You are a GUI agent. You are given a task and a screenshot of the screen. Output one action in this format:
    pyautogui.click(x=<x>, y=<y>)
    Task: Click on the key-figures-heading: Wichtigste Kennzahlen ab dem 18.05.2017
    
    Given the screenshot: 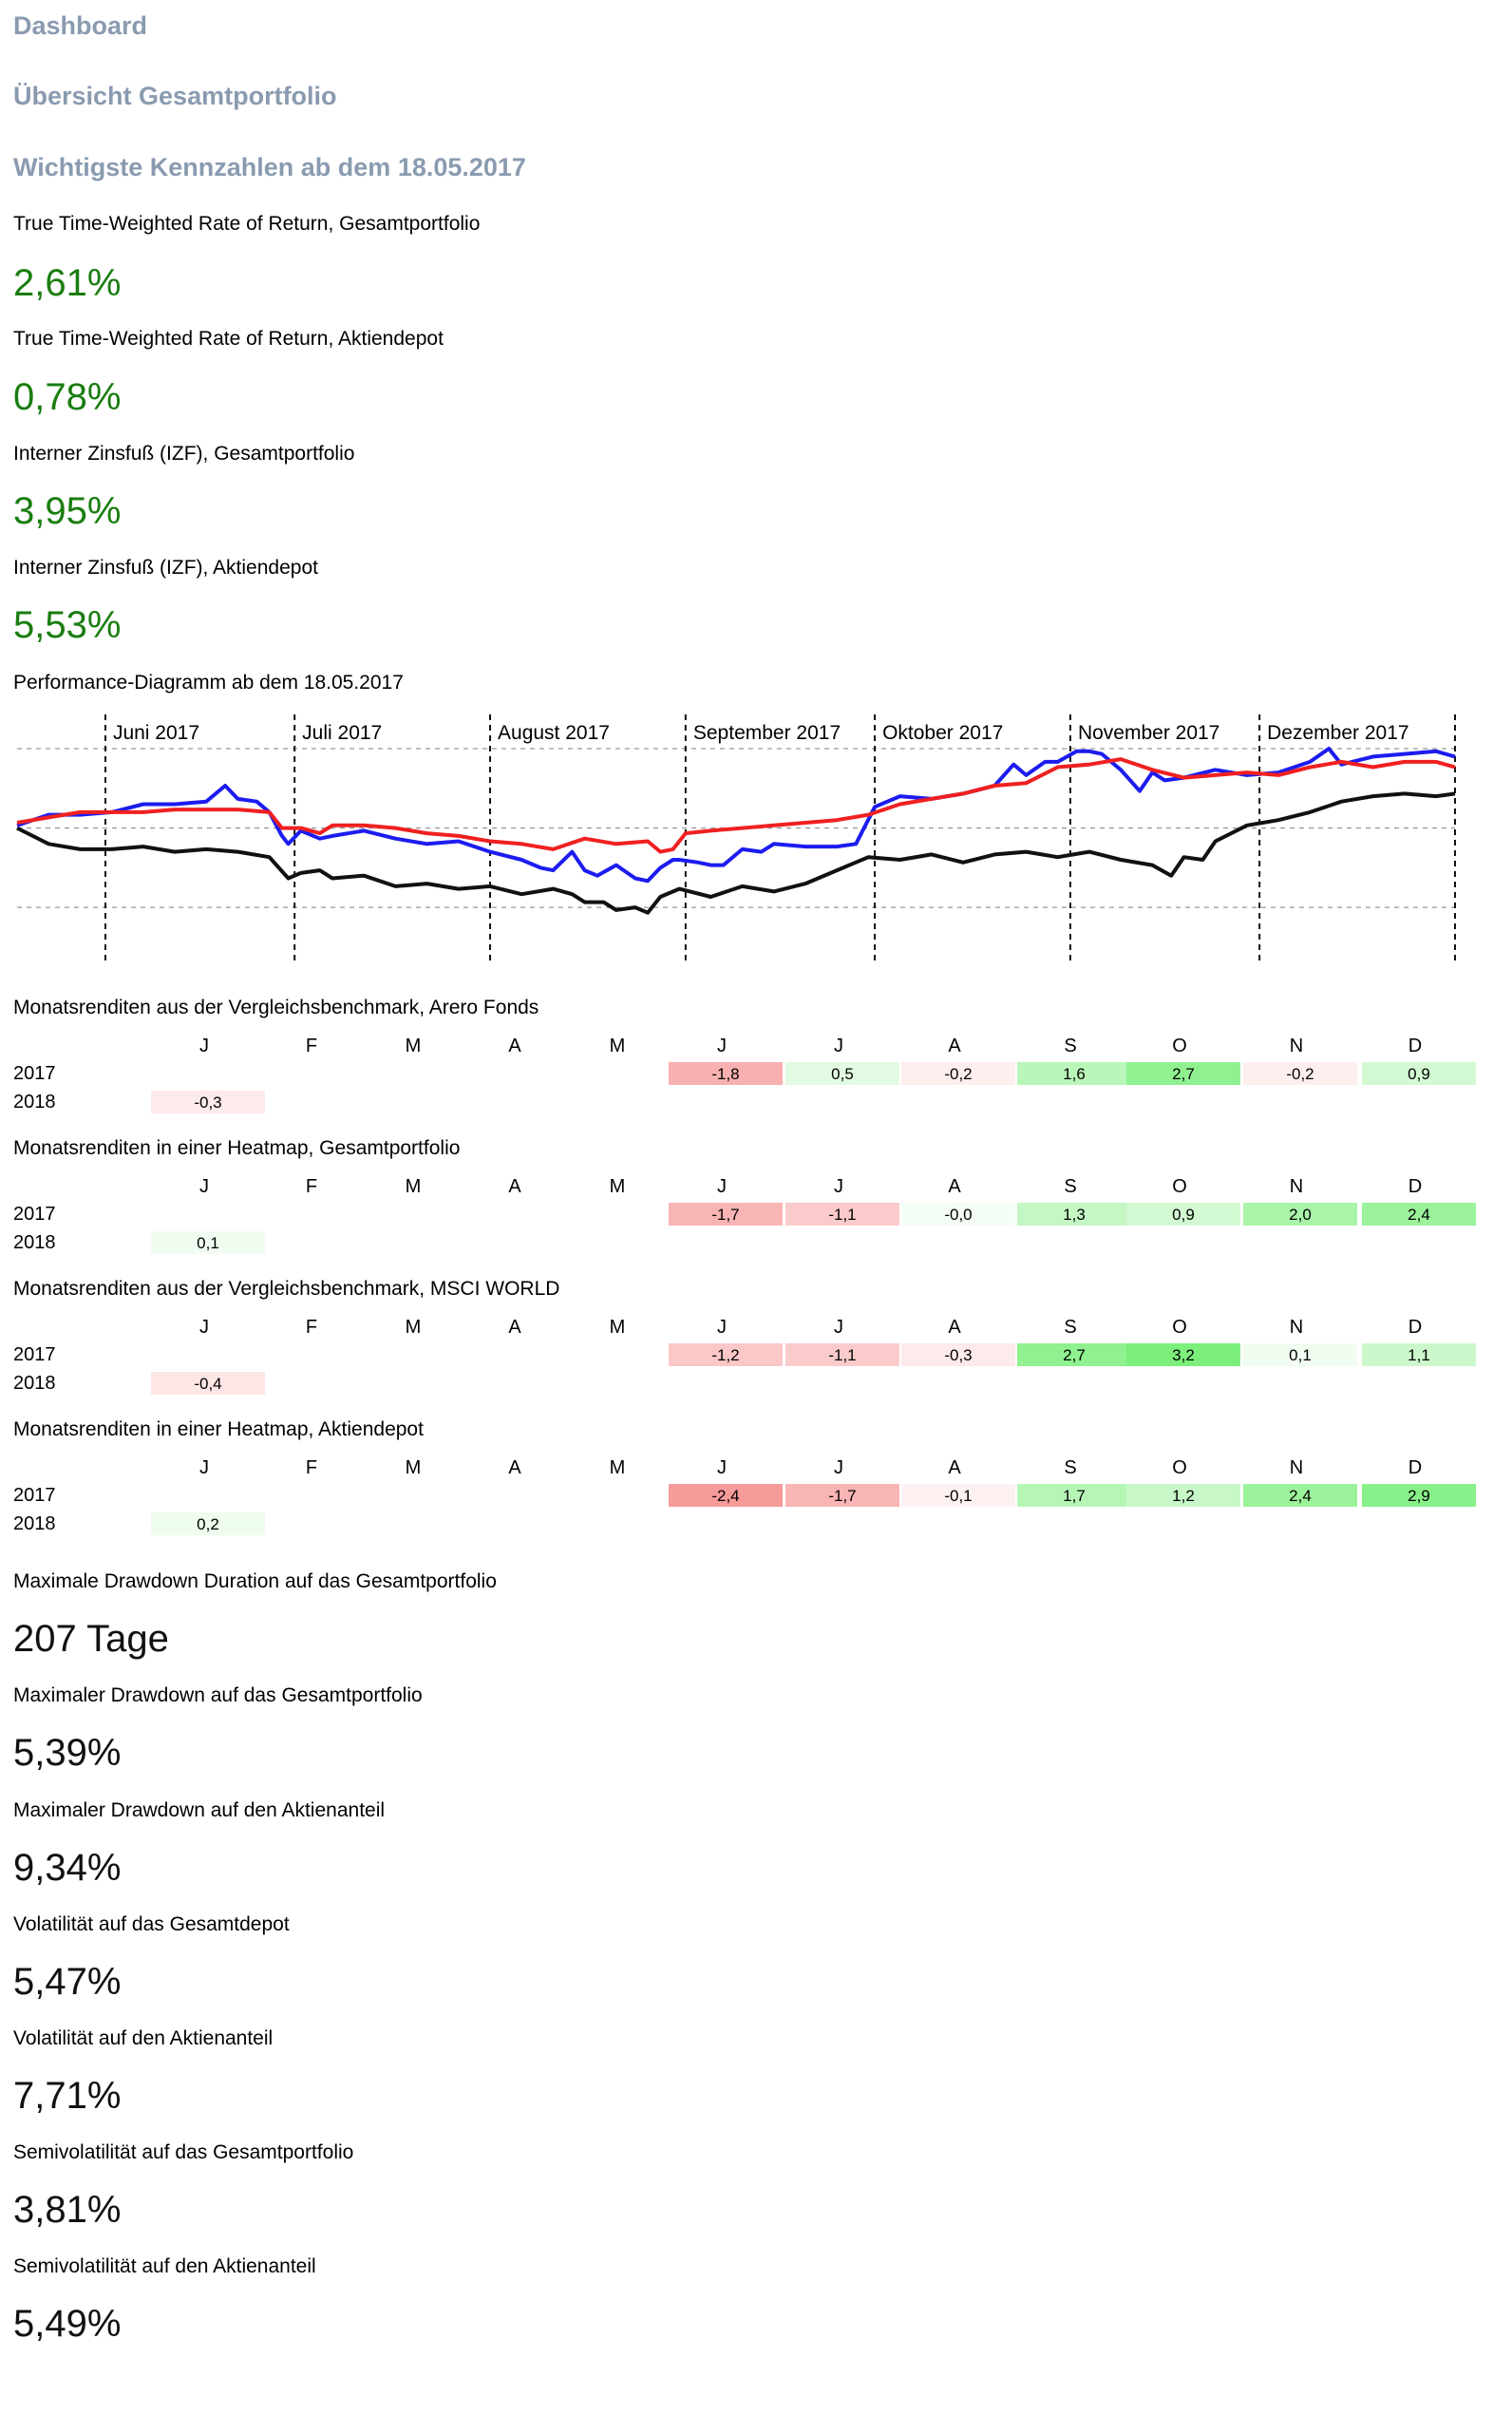 What is the action you would take?
    pyautogui.click(x=270, y=167)
    